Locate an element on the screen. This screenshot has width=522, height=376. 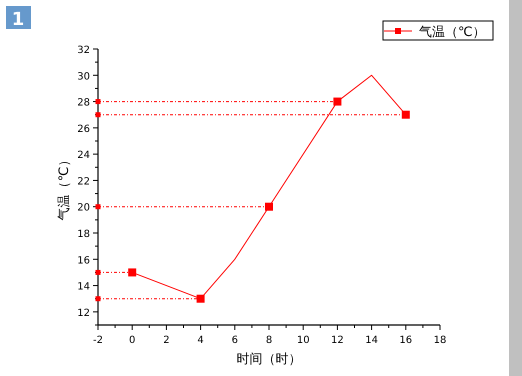
y-tick-label: 24 is located at coordinates (83, 156).